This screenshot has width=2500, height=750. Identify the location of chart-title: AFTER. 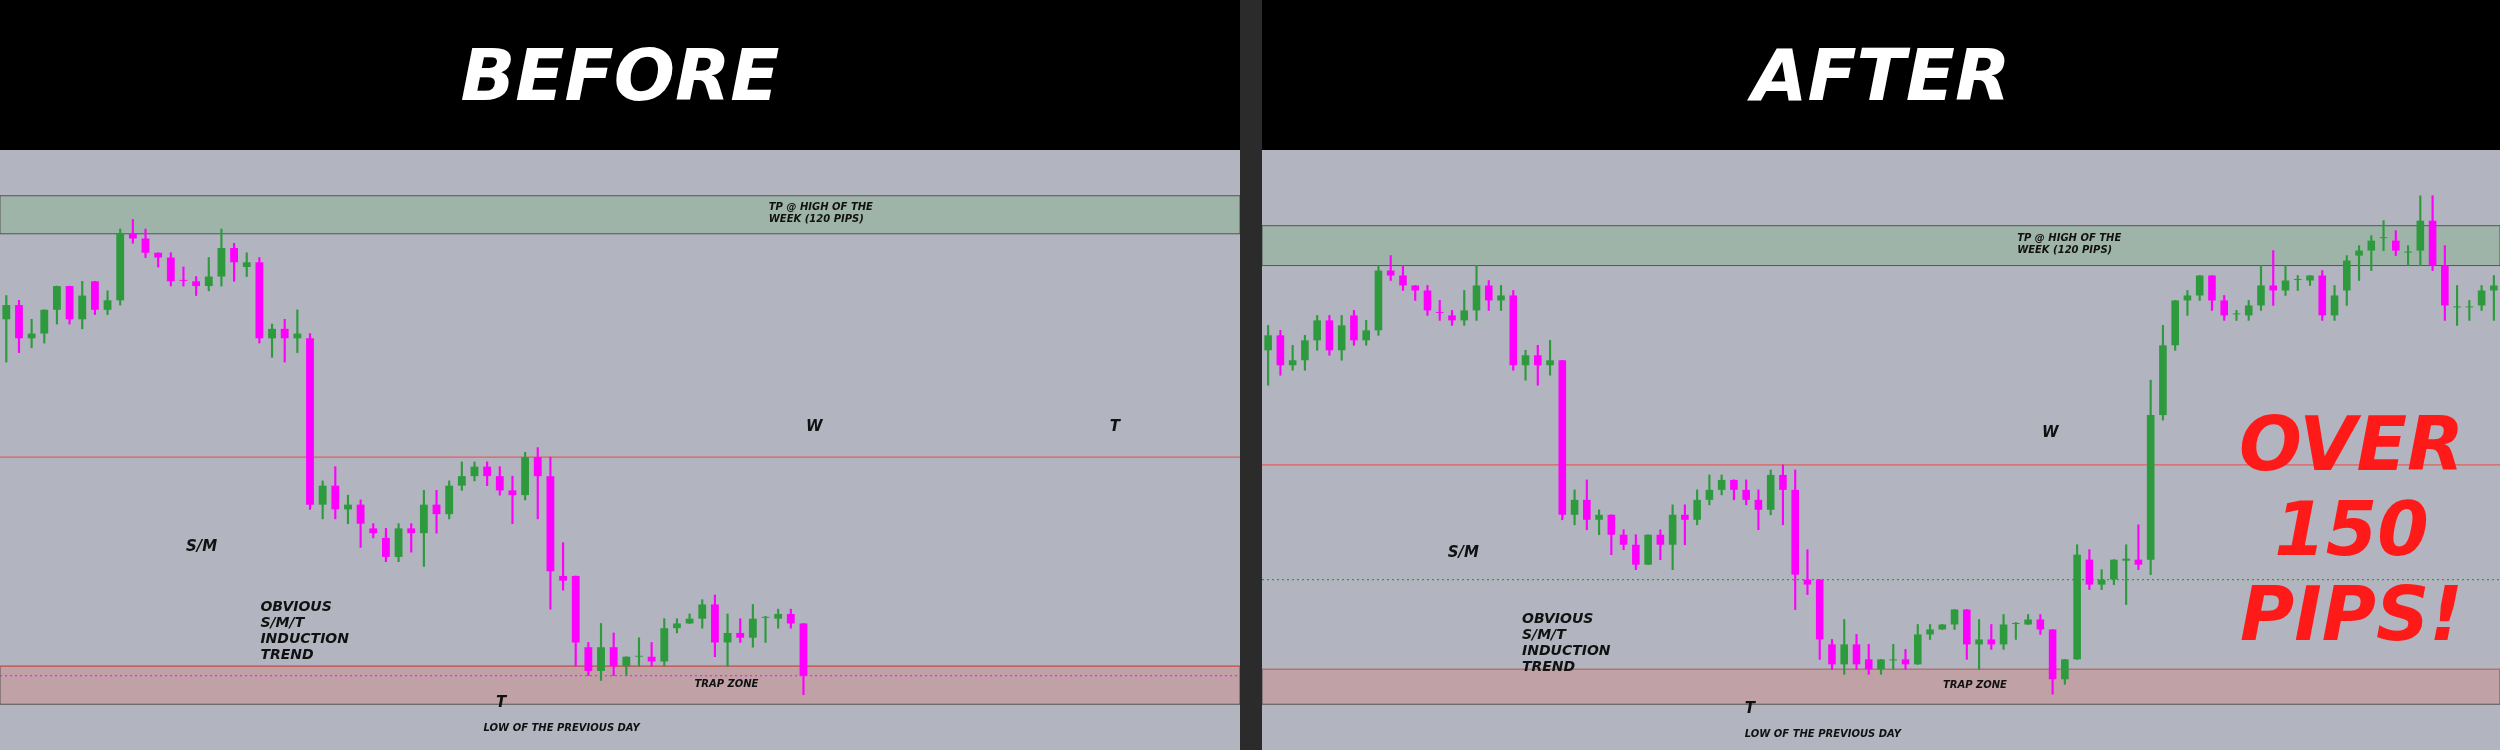
(1881, 75).